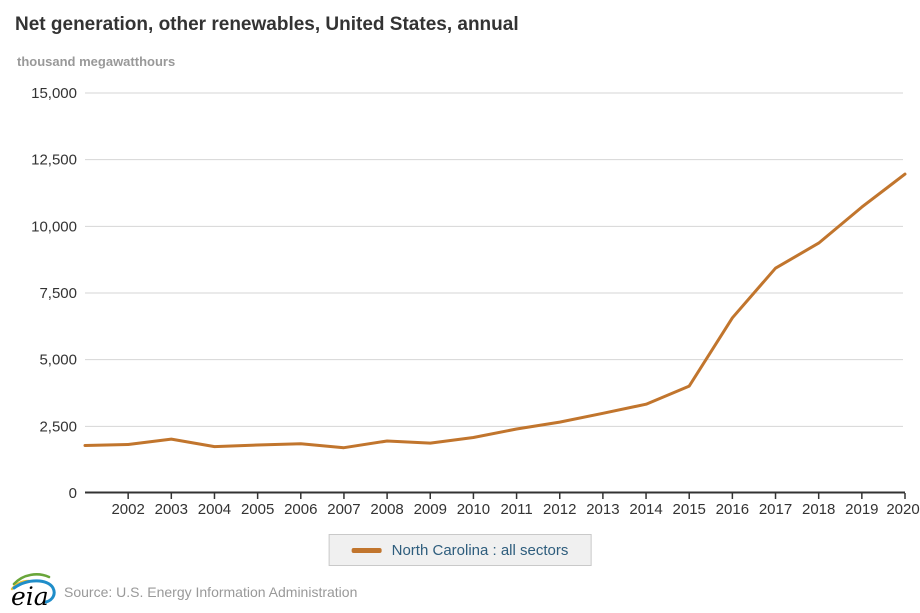  Describe the element at coordinates (214, 509) in the screenshot. I see `x-axis-tick-label: 2004` at that location.